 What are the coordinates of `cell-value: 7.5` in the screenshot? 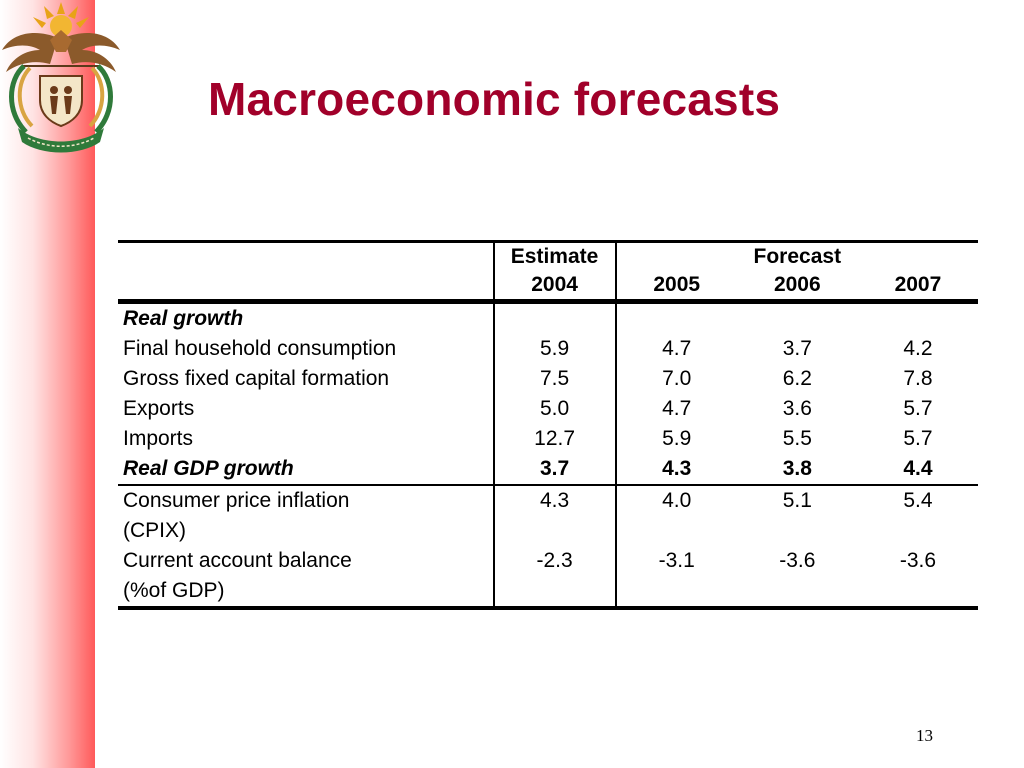 It's located at (554, 379).